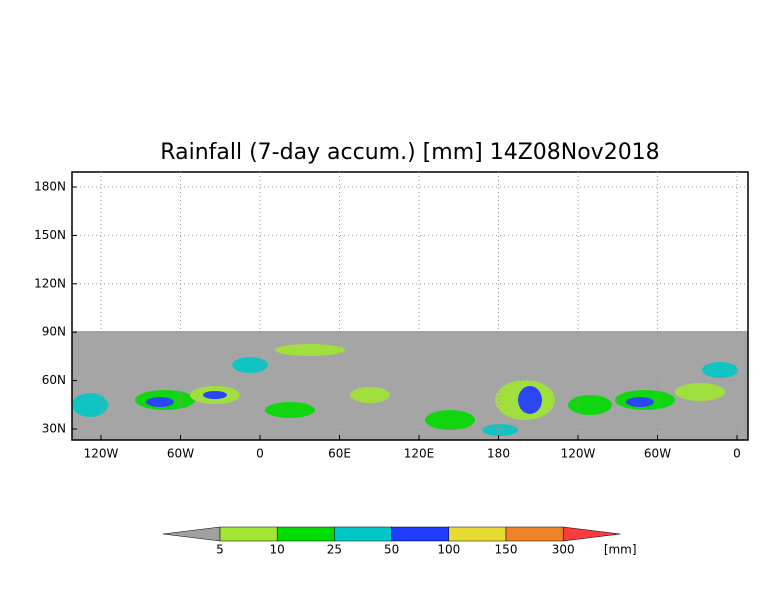 The image size is (784, 612). What do you see at coordinates (50, 187) in the screenshot?
I see `lat-label: 180N` at bounding box center [50, 187].